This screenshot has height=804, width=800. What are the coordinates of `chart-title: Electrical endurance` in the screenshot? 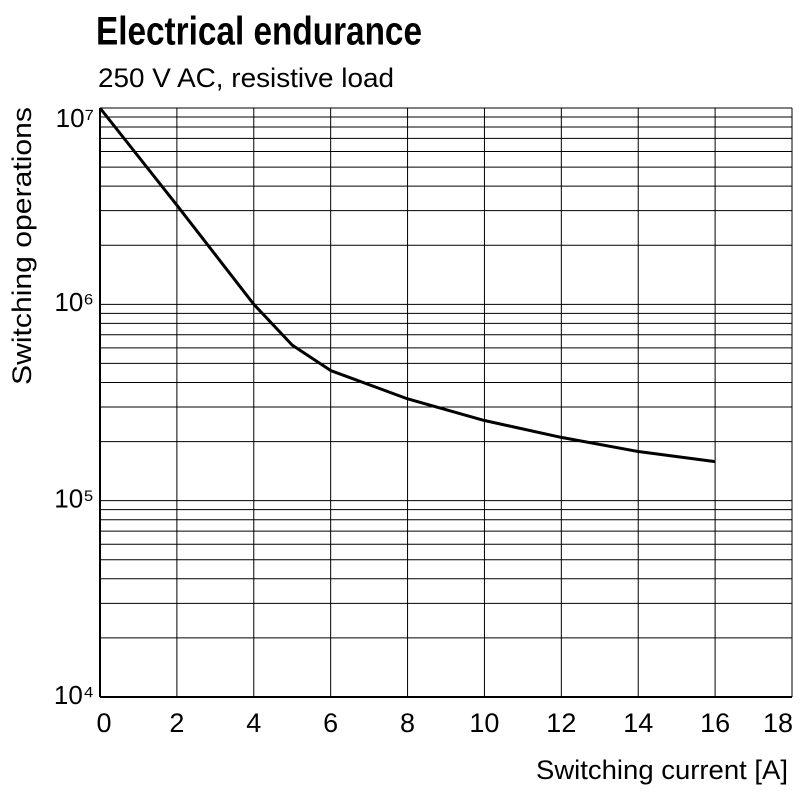 It's located at (259, 32).